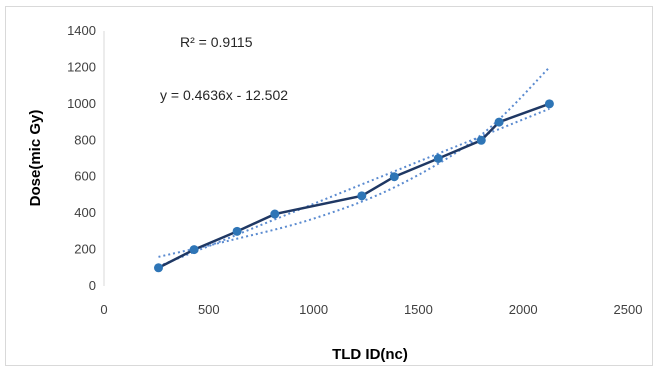 This screenshot has height=373, width=660. Describe the element at coordinates (313, 309) in the screenshot. I see `x-tick-label: 1000` at that location.